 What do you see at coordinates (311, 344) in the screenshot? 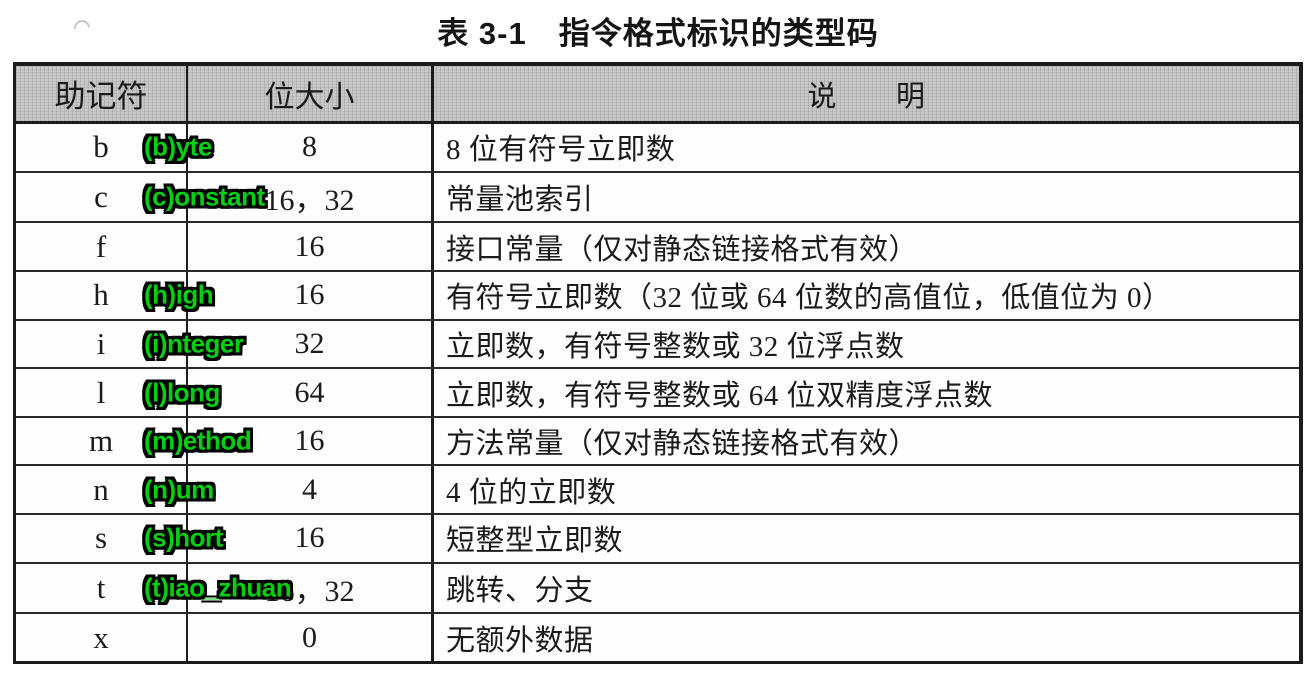
I see `bits-cell: 32` at bounding box center [311, 344].